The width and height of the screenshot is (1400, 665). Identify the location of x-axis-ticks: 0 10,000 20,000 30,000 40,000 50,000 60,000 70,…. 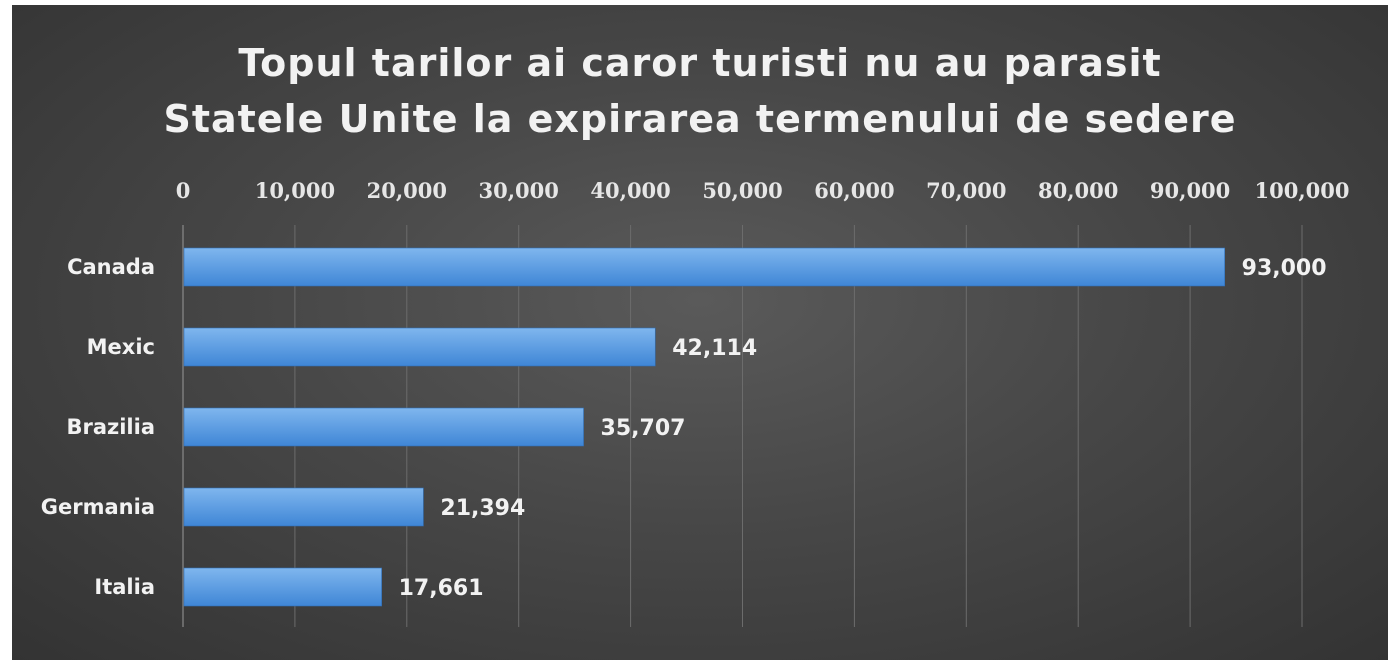
(763, 190).